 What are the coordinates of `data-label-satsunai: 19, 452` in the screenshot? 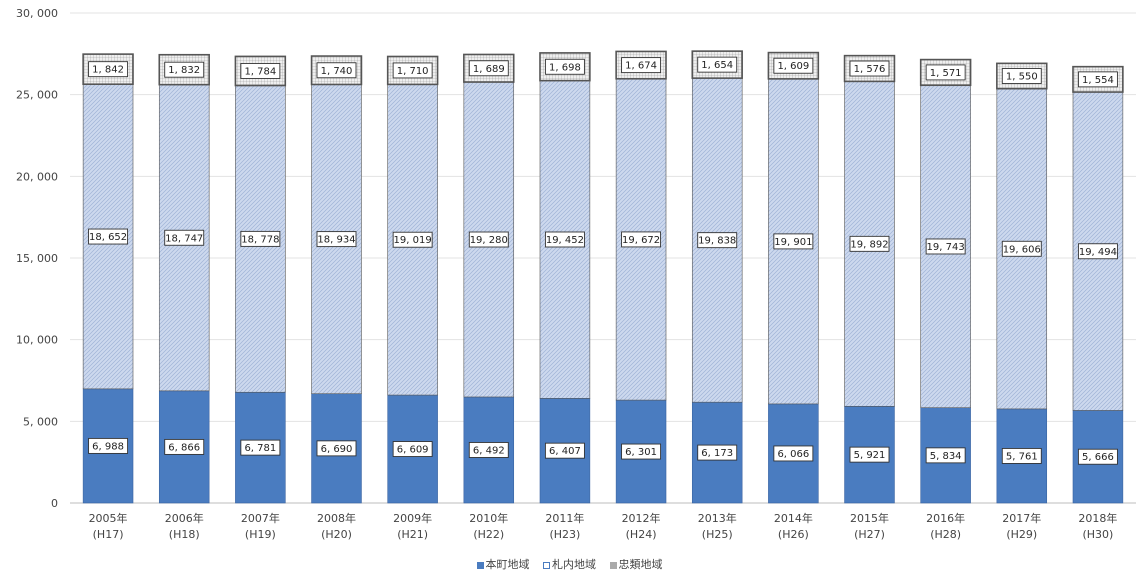 It's located at (565, 240).